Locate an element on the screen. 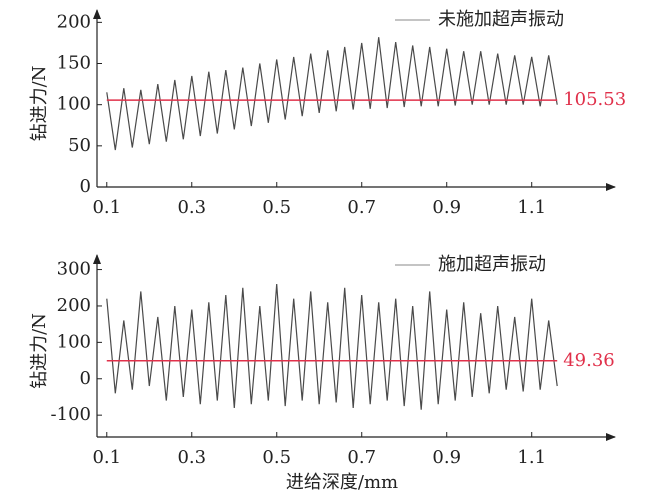  y-tick-label: 50 is located at coordinates (79, 145).